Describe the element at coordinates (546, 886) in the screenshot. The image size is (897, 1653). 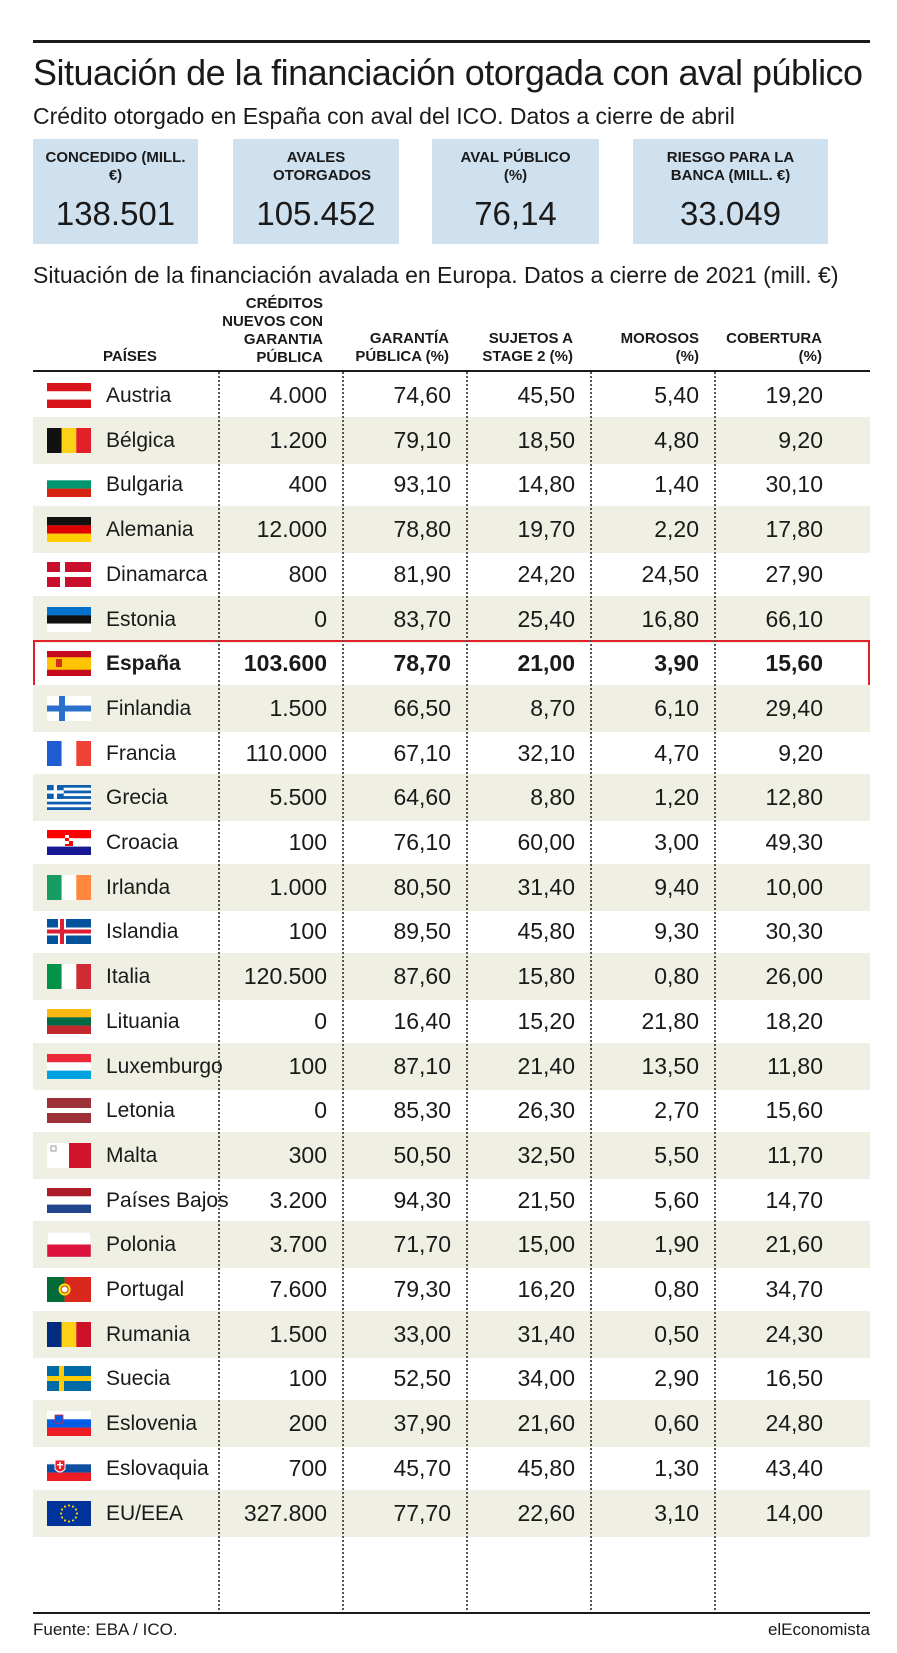
I see `cell-stage2: 31,40` at that location.